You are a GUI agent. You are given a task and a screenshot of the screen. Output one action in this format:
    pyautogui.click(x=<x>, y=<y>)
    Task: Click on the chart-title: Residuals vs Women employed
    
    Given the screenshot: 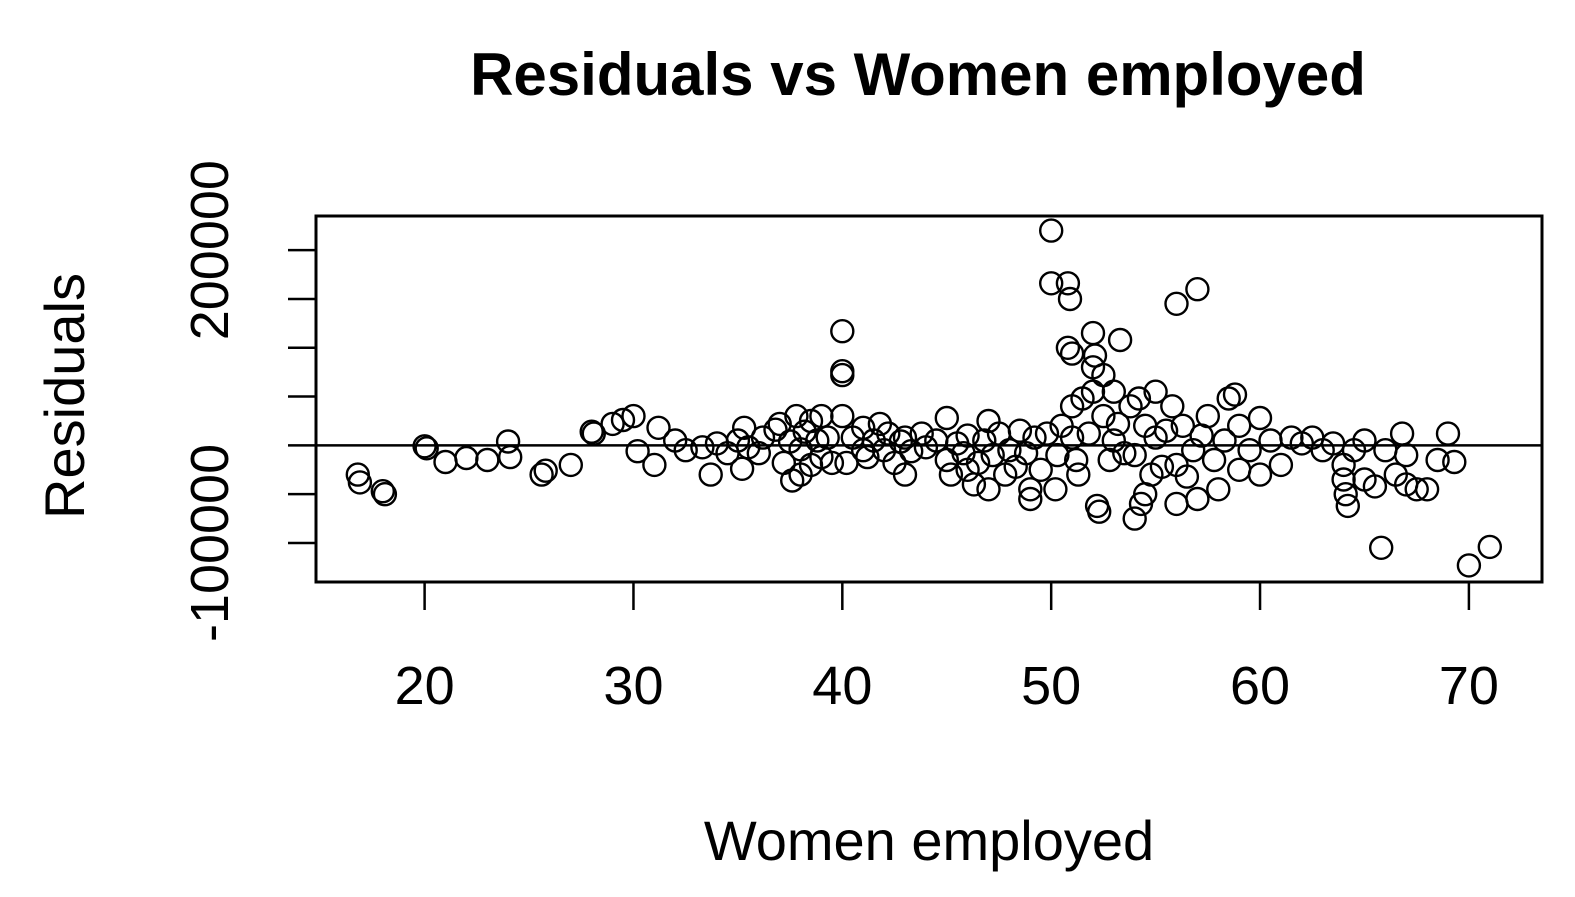 What is the action you would take?
    pyautogui.click(x=918, y=74)
    